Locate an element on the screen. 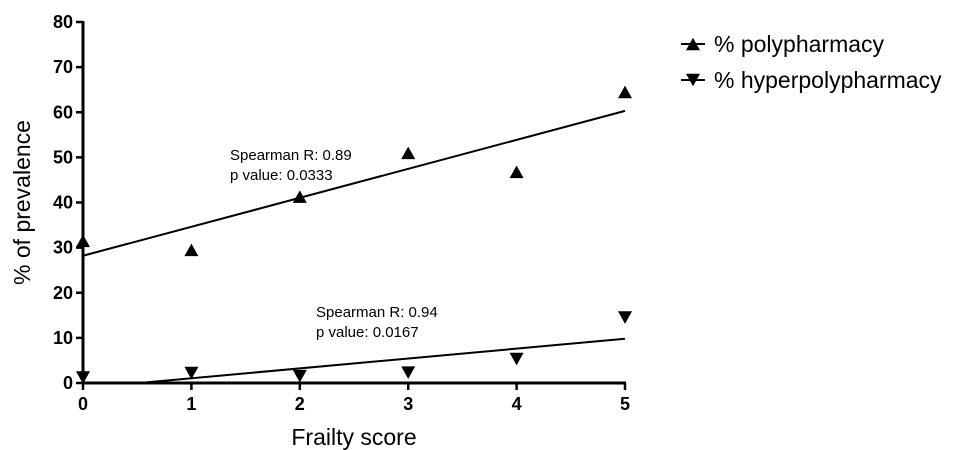  y-ticks: 0 10 20 30 40 50 60 70 80 is located at coordinates (68, 202).